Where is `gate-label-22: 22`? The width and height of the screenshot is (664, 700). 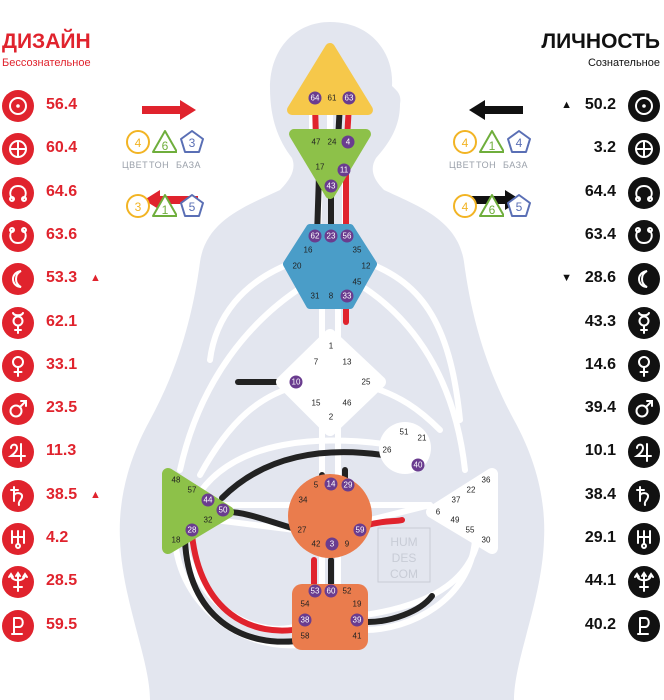 gate-label-22: 22 is located at coordinates (471, 490).